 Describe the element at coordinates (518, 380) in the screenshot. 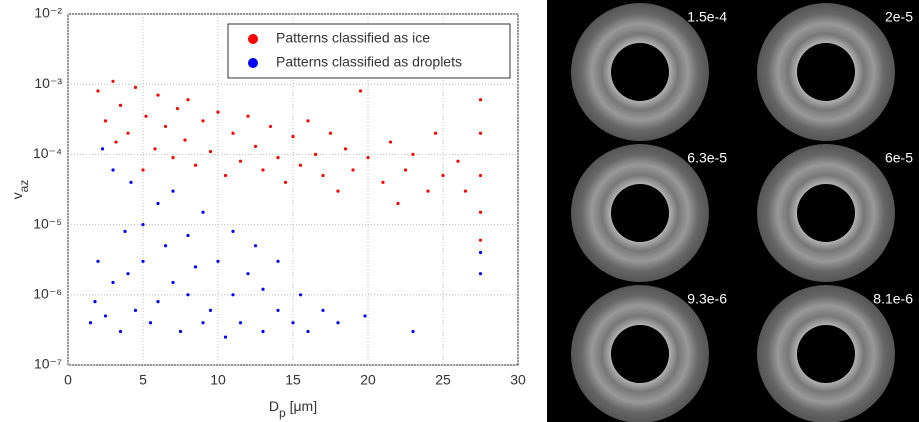

I see `x-tick-label: 30` at that location.